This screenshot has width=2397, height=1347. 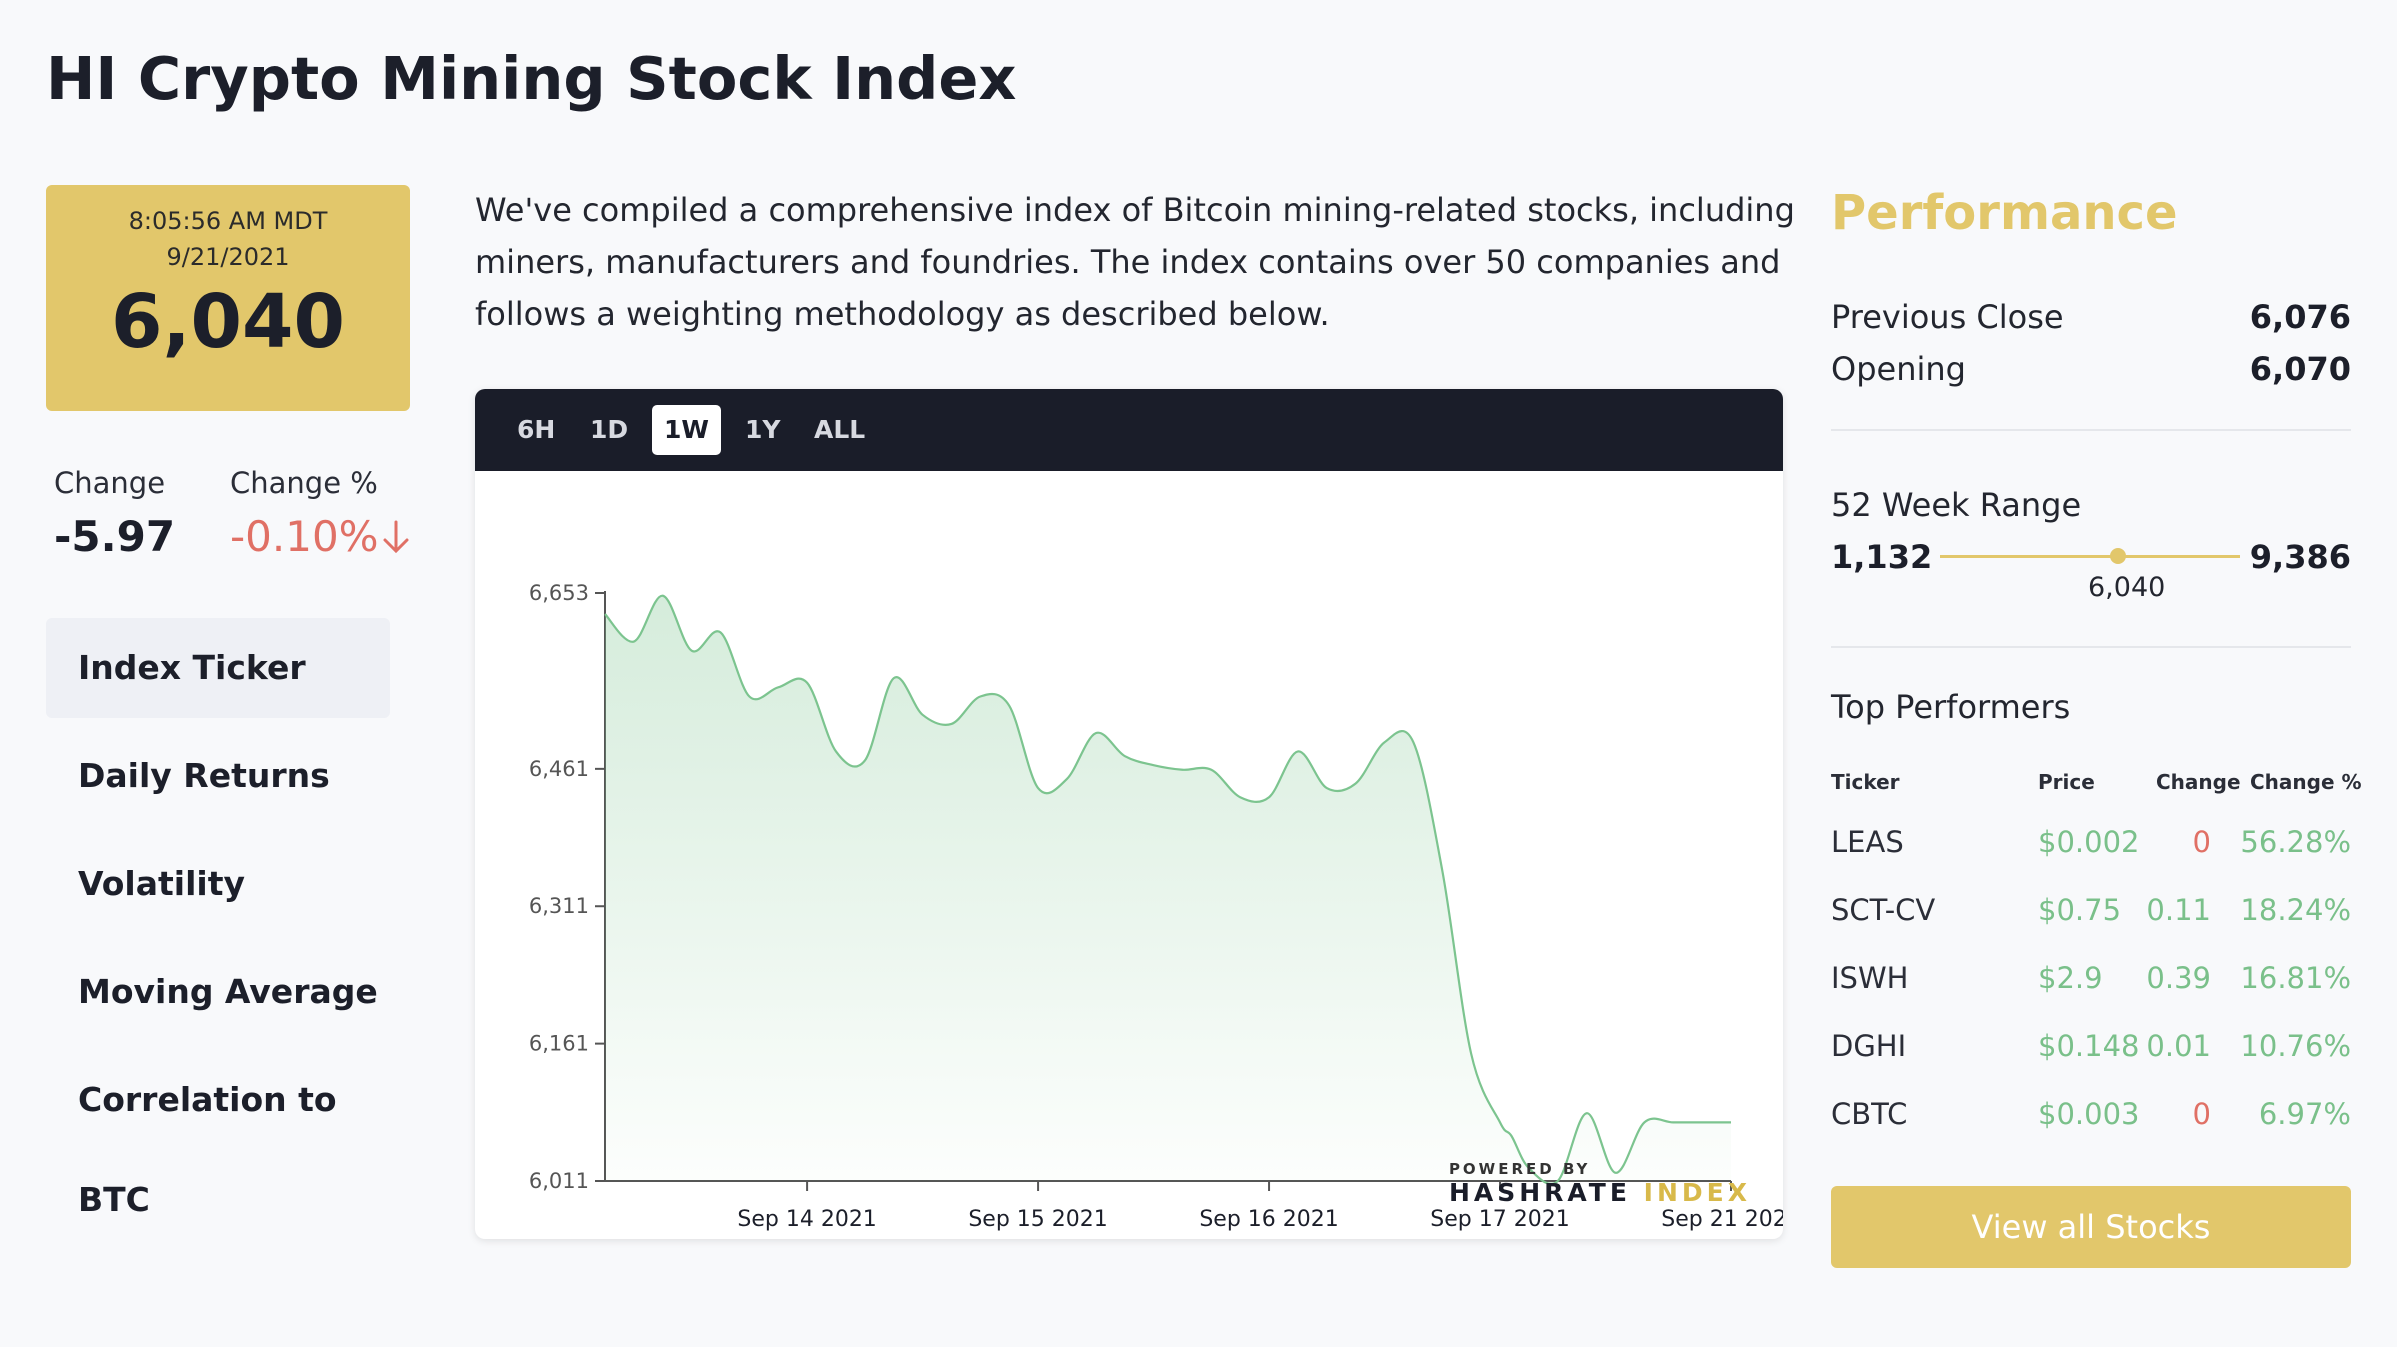 I want to click on view-all-stocks-button: View all Stocks, so click(x=2091, y=1227).